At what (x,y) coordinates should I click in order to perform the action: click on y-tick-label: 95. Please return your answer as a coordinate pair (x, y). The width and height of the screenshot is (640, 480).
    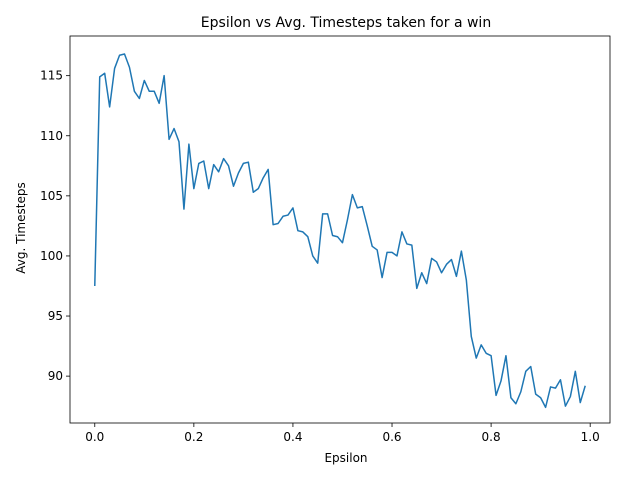
    Looking at the image, I should click on (55, 316).